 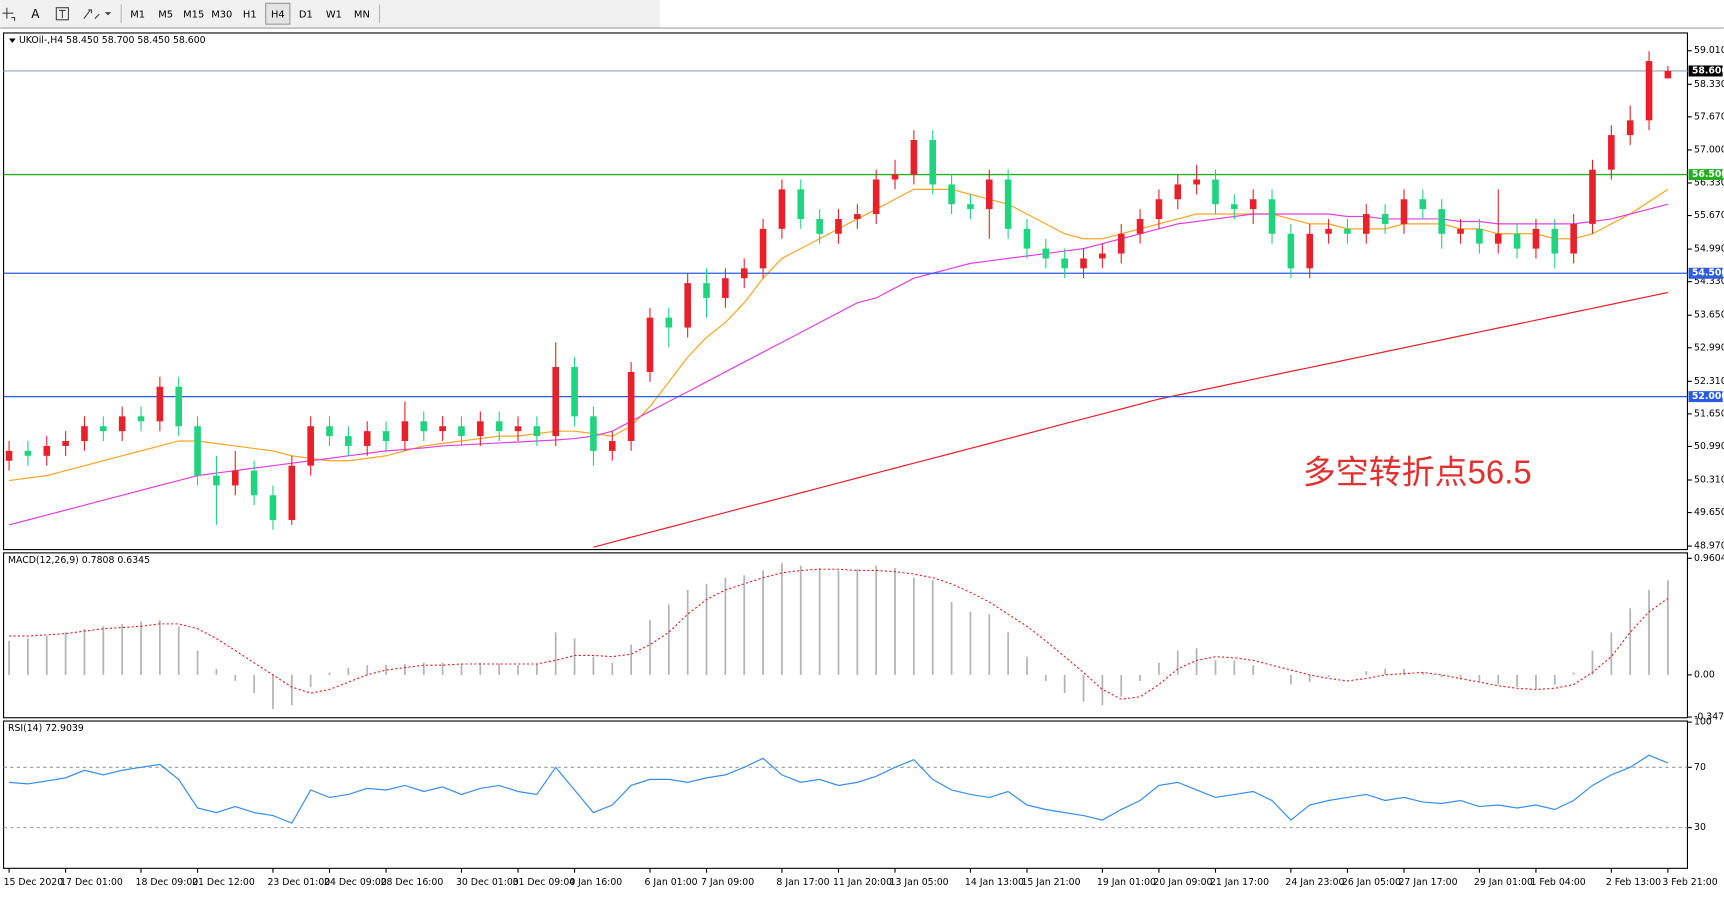 I want to click on toolbar: A M1 M5 M15 M30 H1 H4 D1 W1 MN, so click(x=862, y=14).